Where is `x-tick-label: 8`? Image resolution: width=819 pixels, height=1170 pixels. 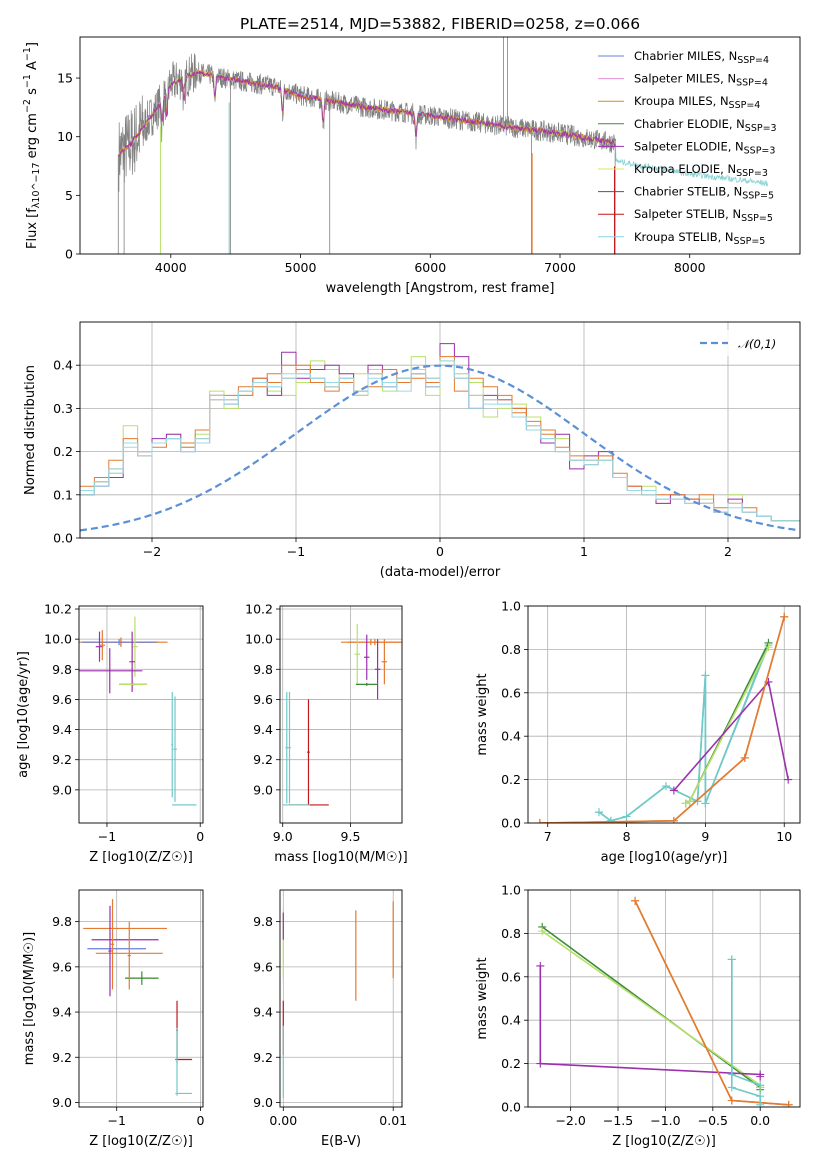
x-tick-label: 8 is located at coordinates (627, 836).